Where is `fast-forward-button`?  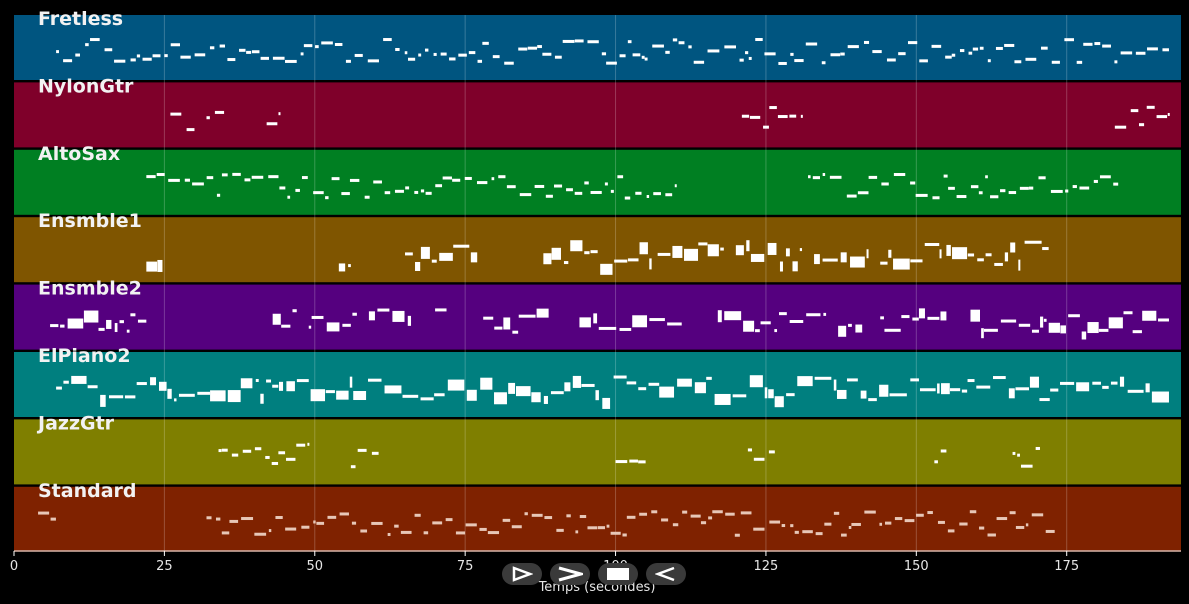
fast-forward-button is located at coordinates (570, 574).